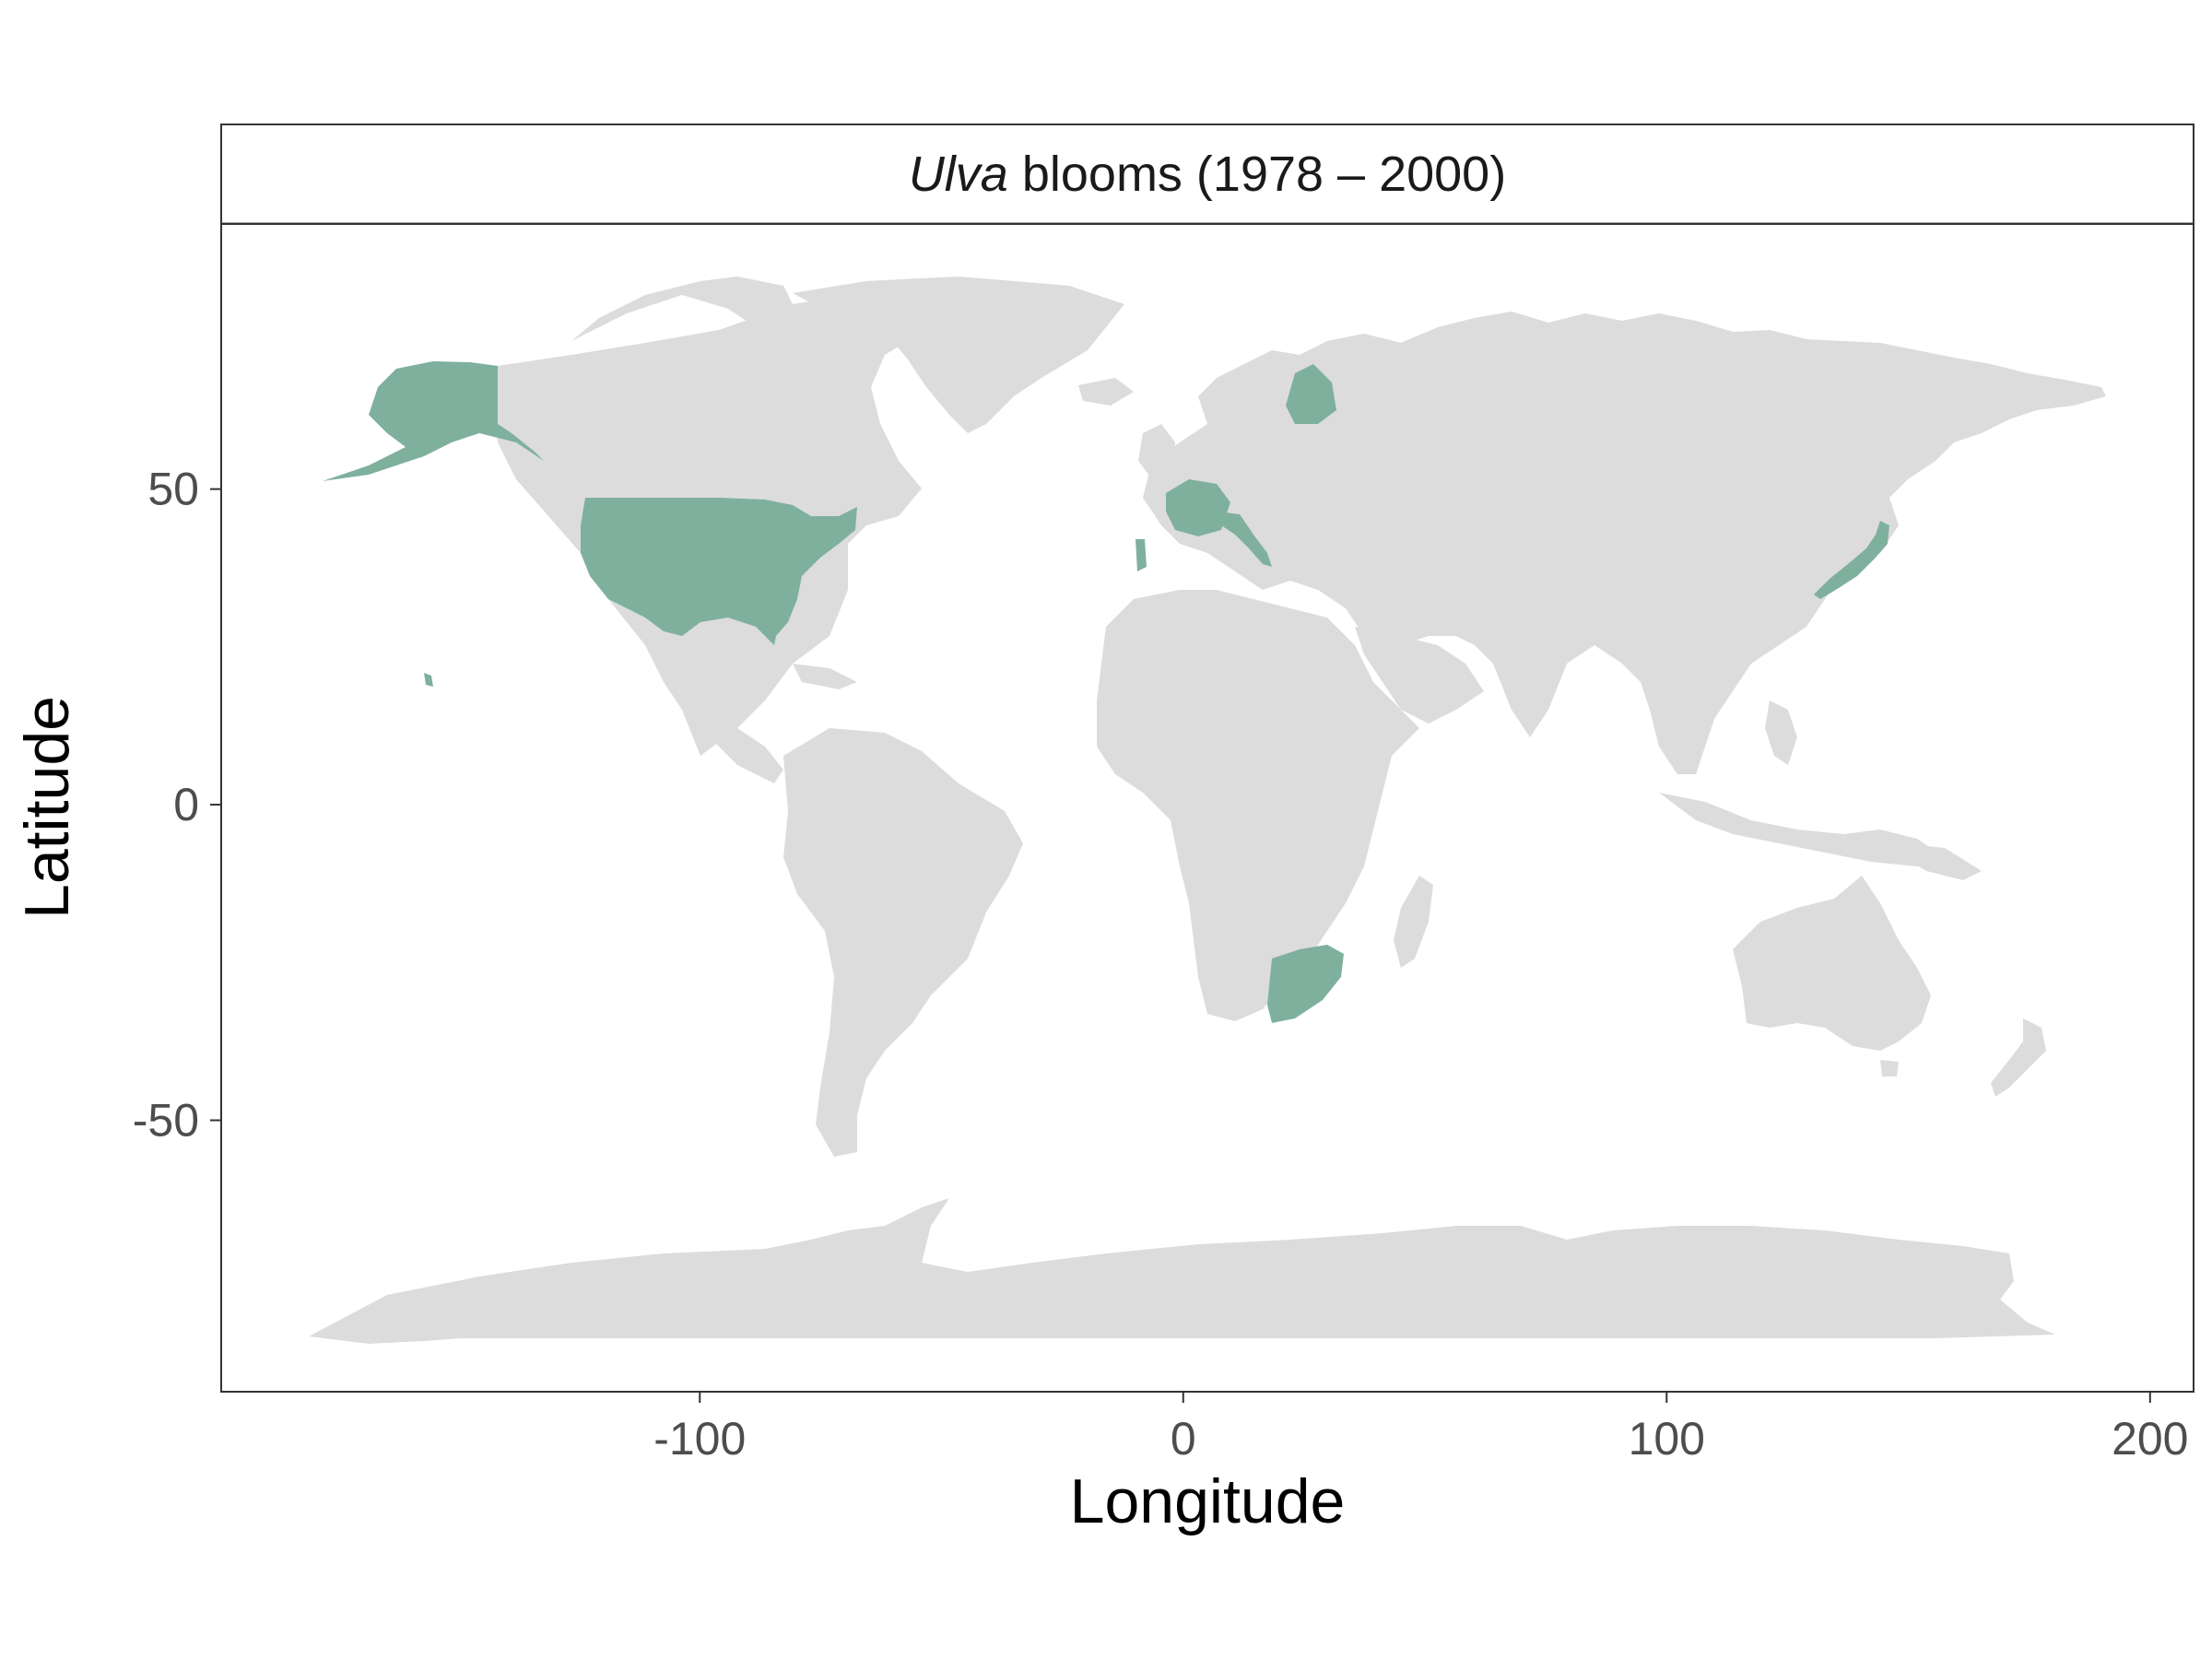 The width and height of the screenshot is (2212, 1659). Describe the element at coordinates (173, 489) in the screenshot. I see `y-tick-label: 50` at that location.